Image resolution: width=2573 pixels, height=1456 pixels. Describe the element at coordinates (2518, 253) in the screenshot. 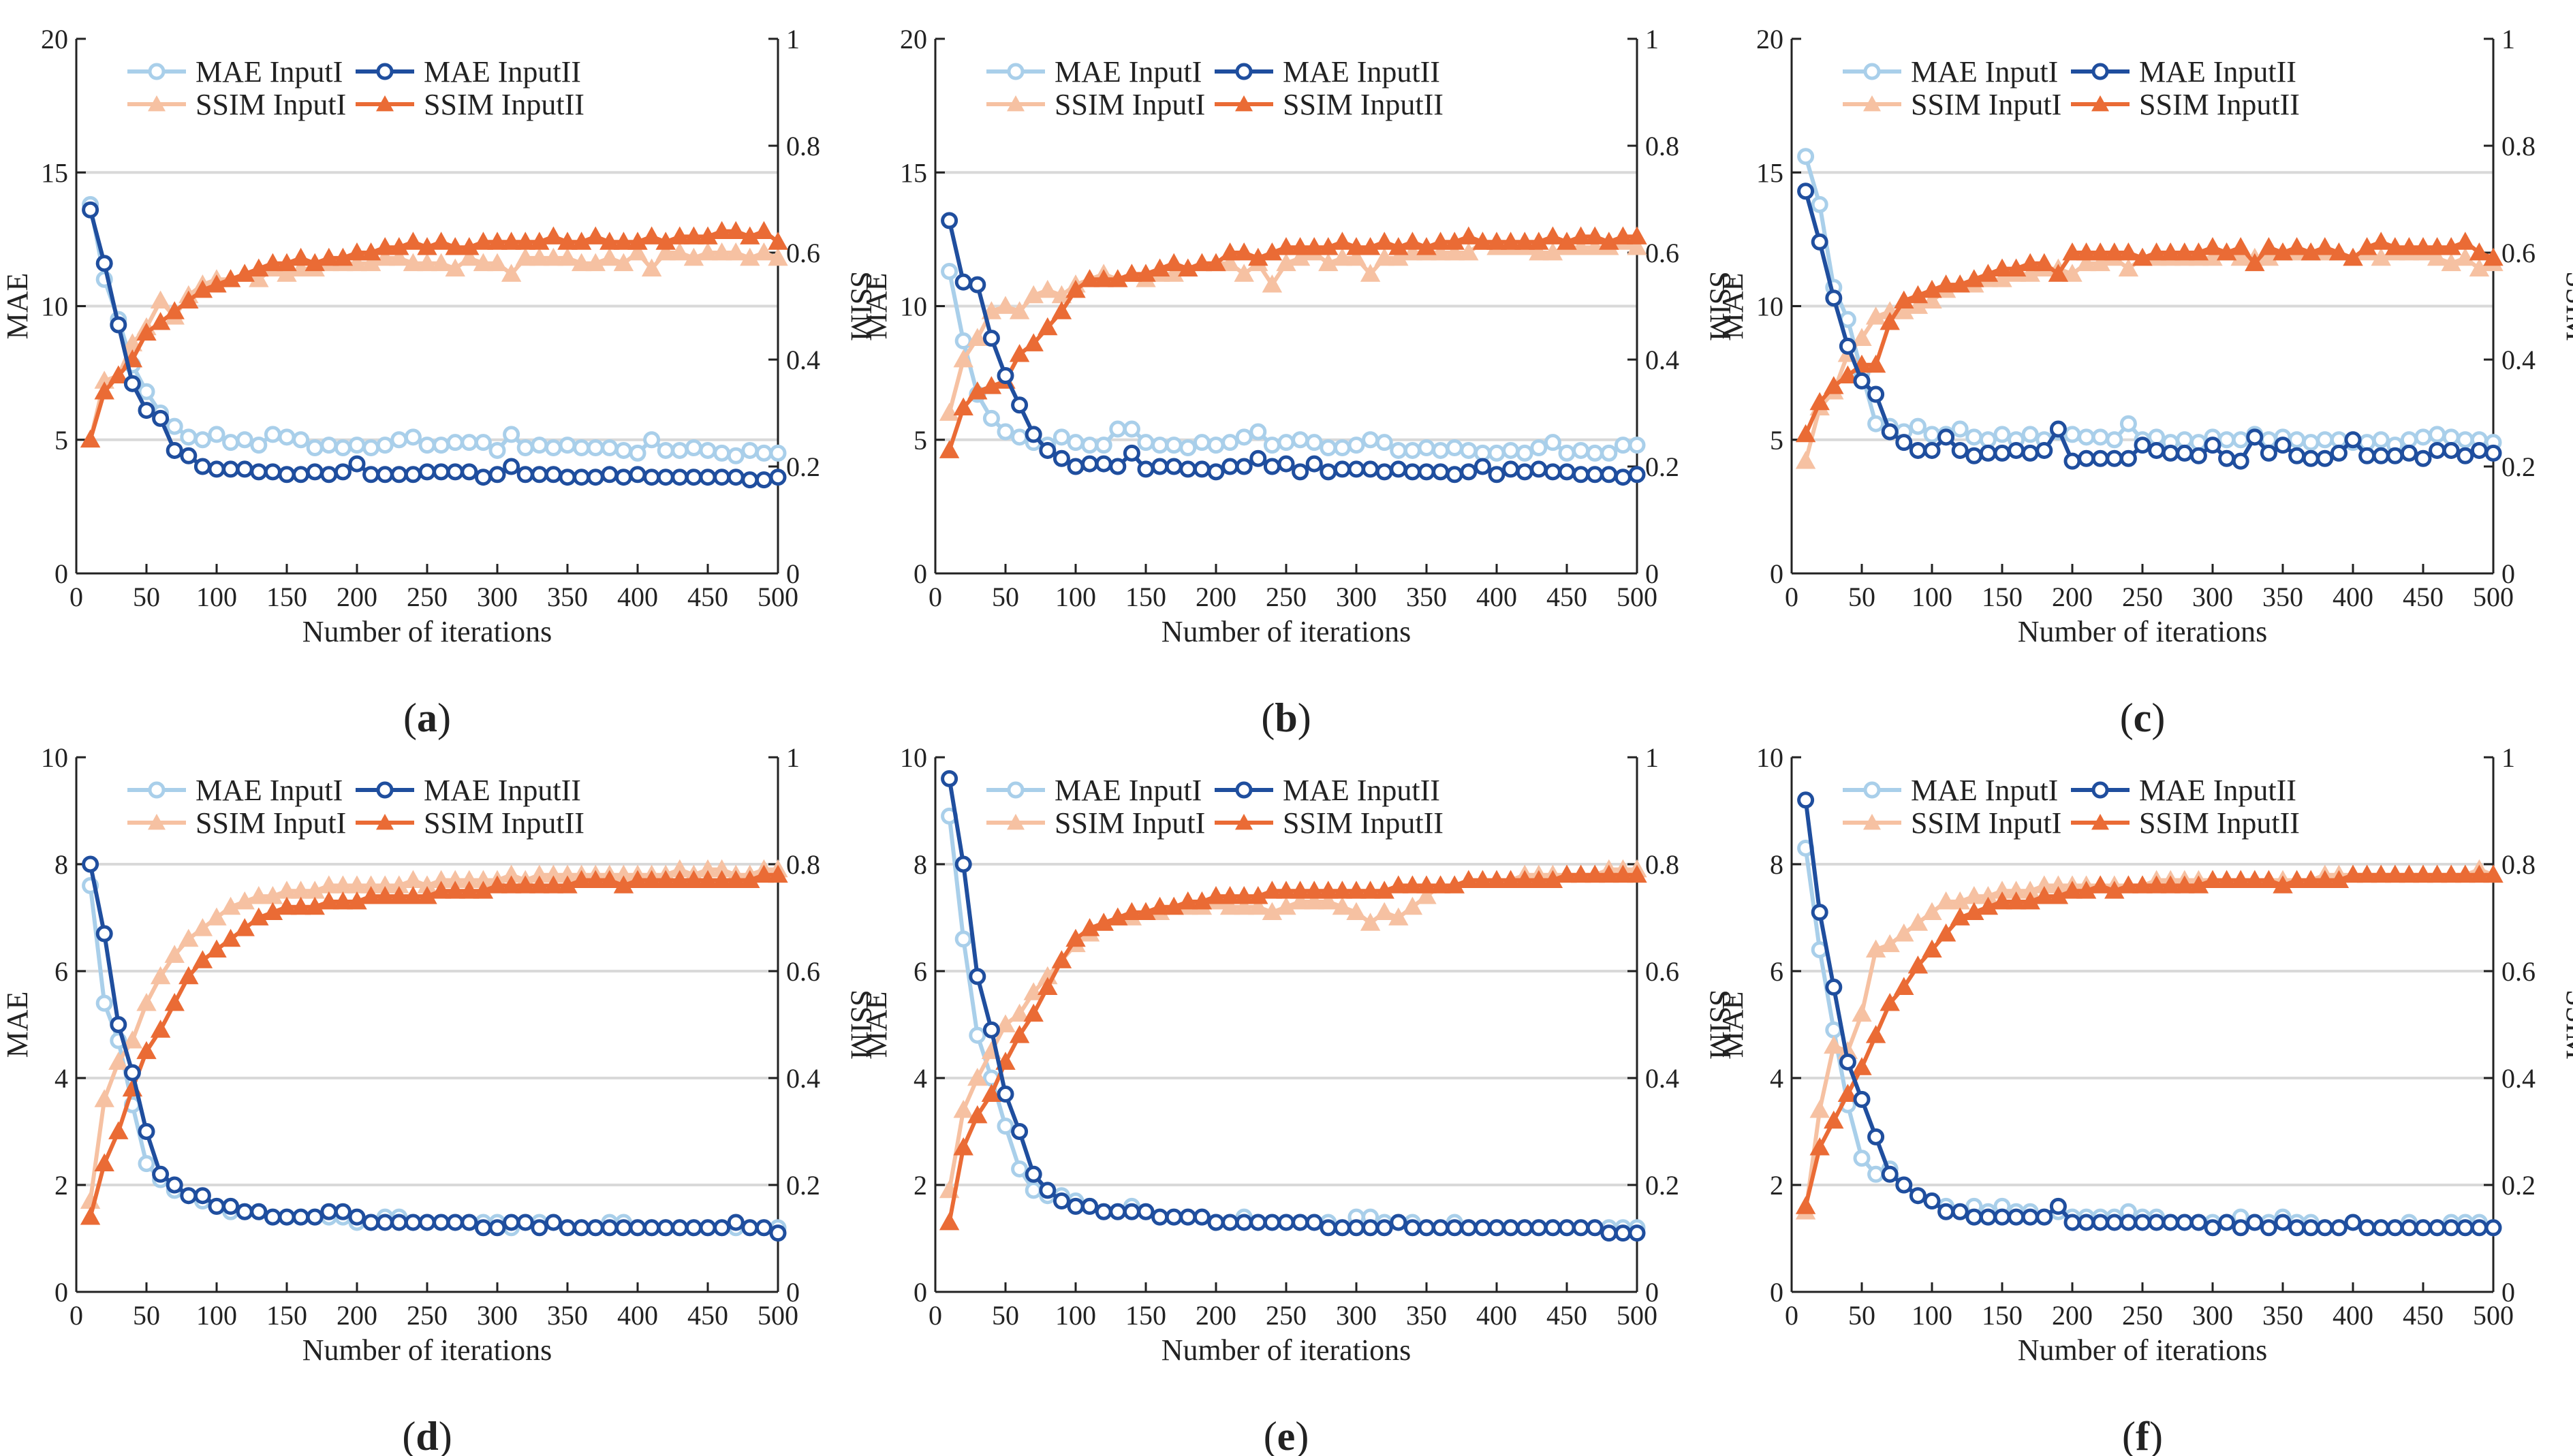

I see `y-right-tick-label: 0.6` at that location.